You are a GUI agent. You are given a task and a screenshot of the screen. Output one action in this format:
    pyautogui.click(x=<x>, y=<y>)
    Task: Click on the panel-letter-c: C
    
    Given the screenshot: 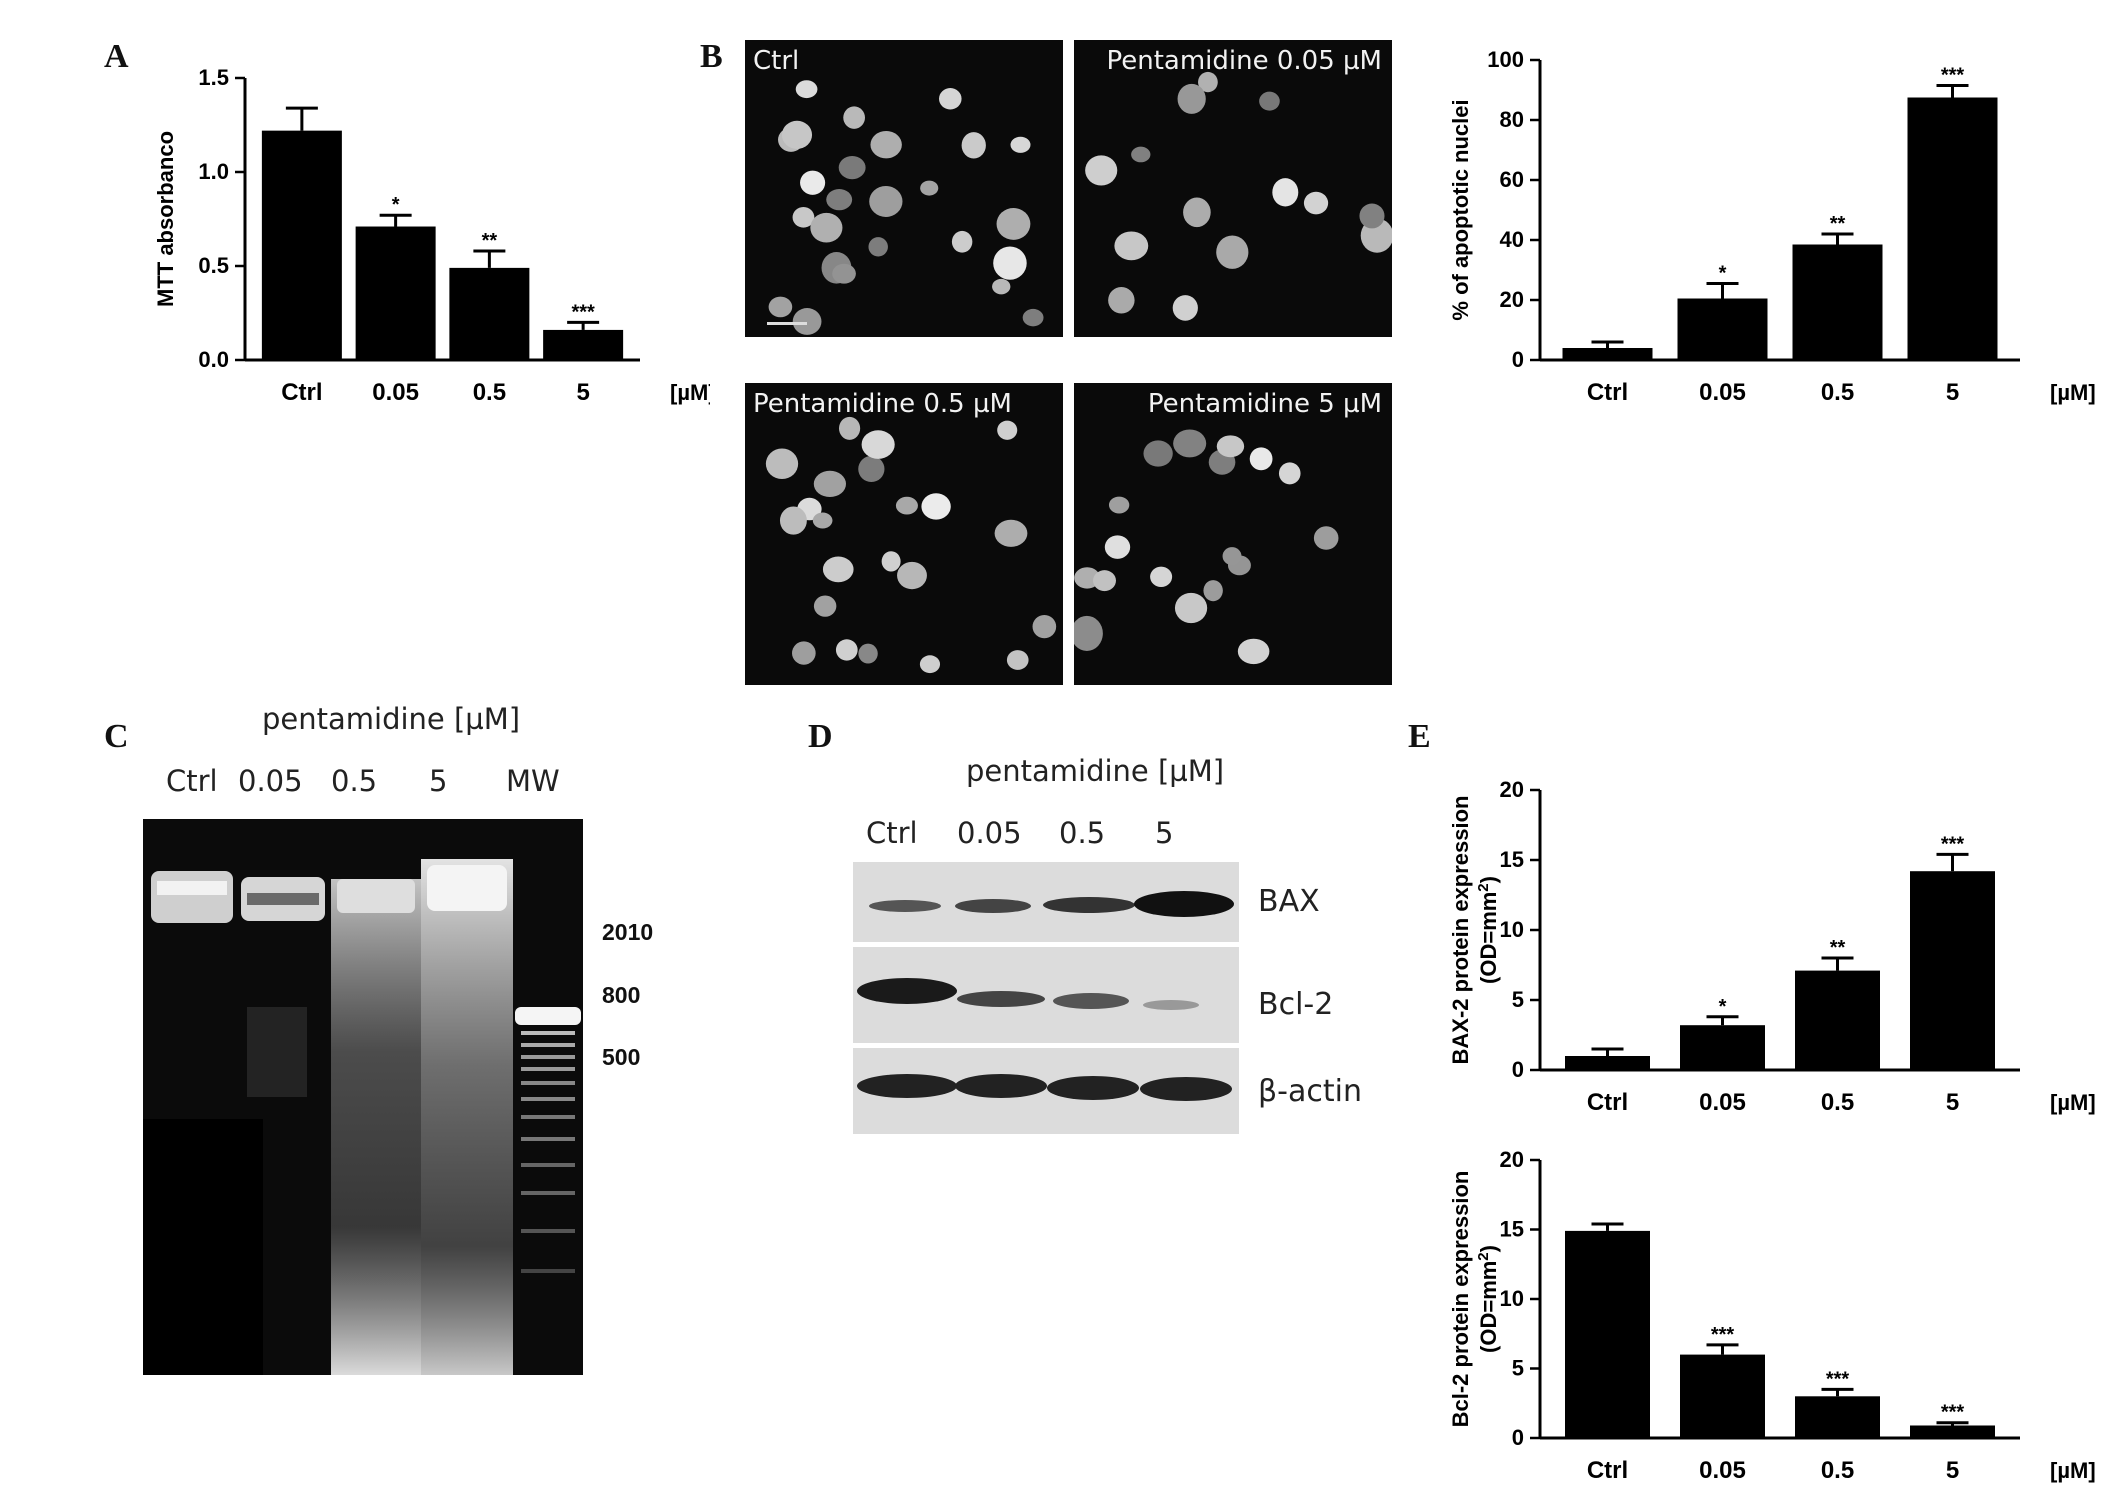 What is the action you would take?
    pyautogui.click(x=116, y=736)
    